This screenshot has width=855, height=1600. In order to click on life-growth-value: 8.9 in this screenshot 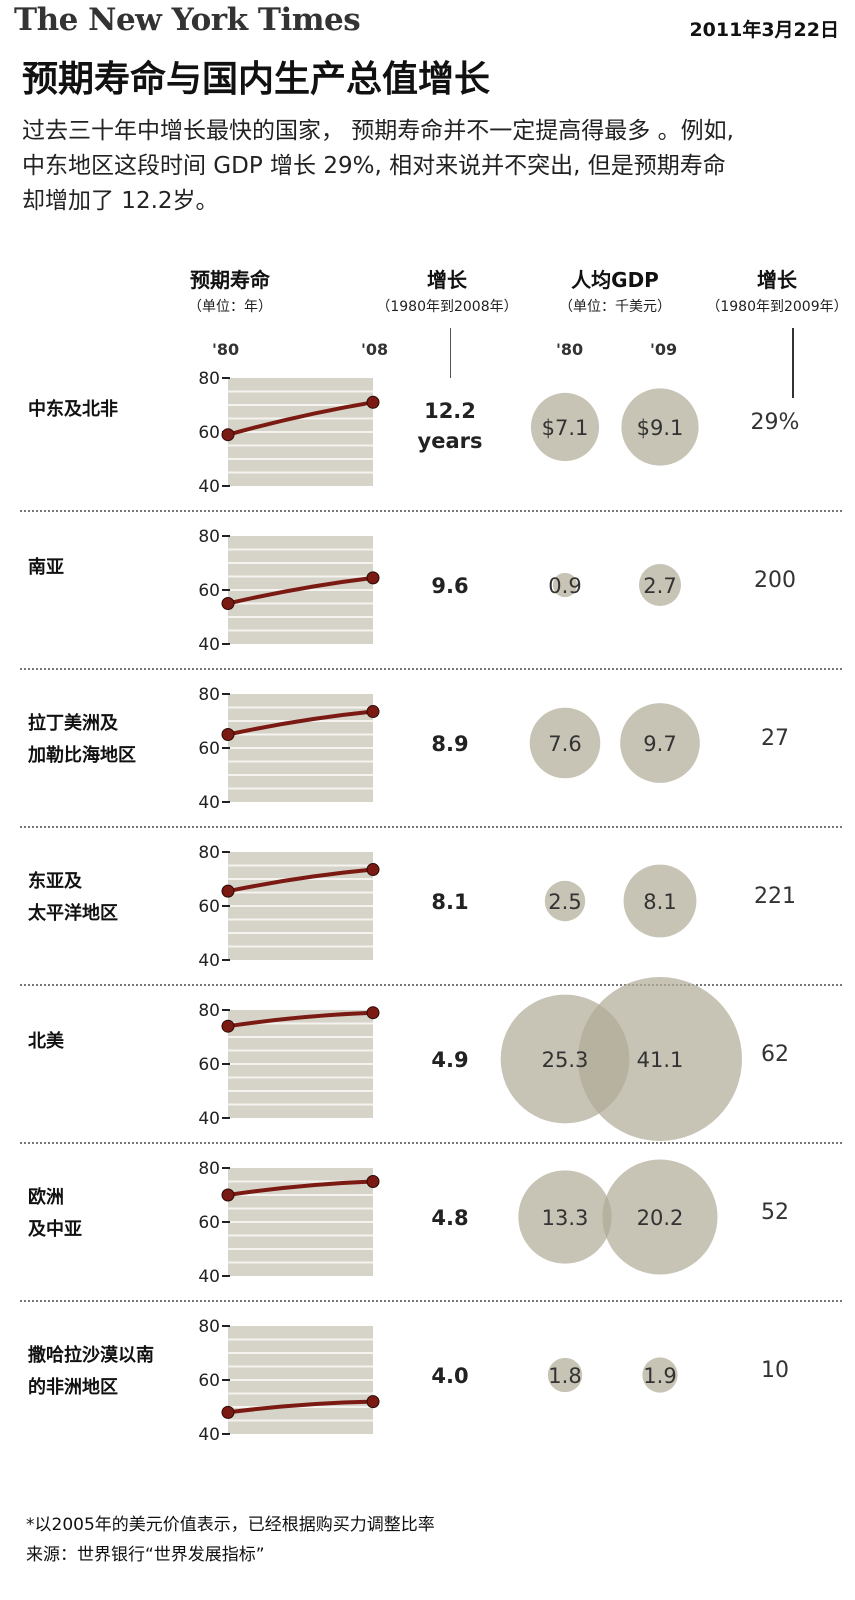, I will do `click(450, 744)`.